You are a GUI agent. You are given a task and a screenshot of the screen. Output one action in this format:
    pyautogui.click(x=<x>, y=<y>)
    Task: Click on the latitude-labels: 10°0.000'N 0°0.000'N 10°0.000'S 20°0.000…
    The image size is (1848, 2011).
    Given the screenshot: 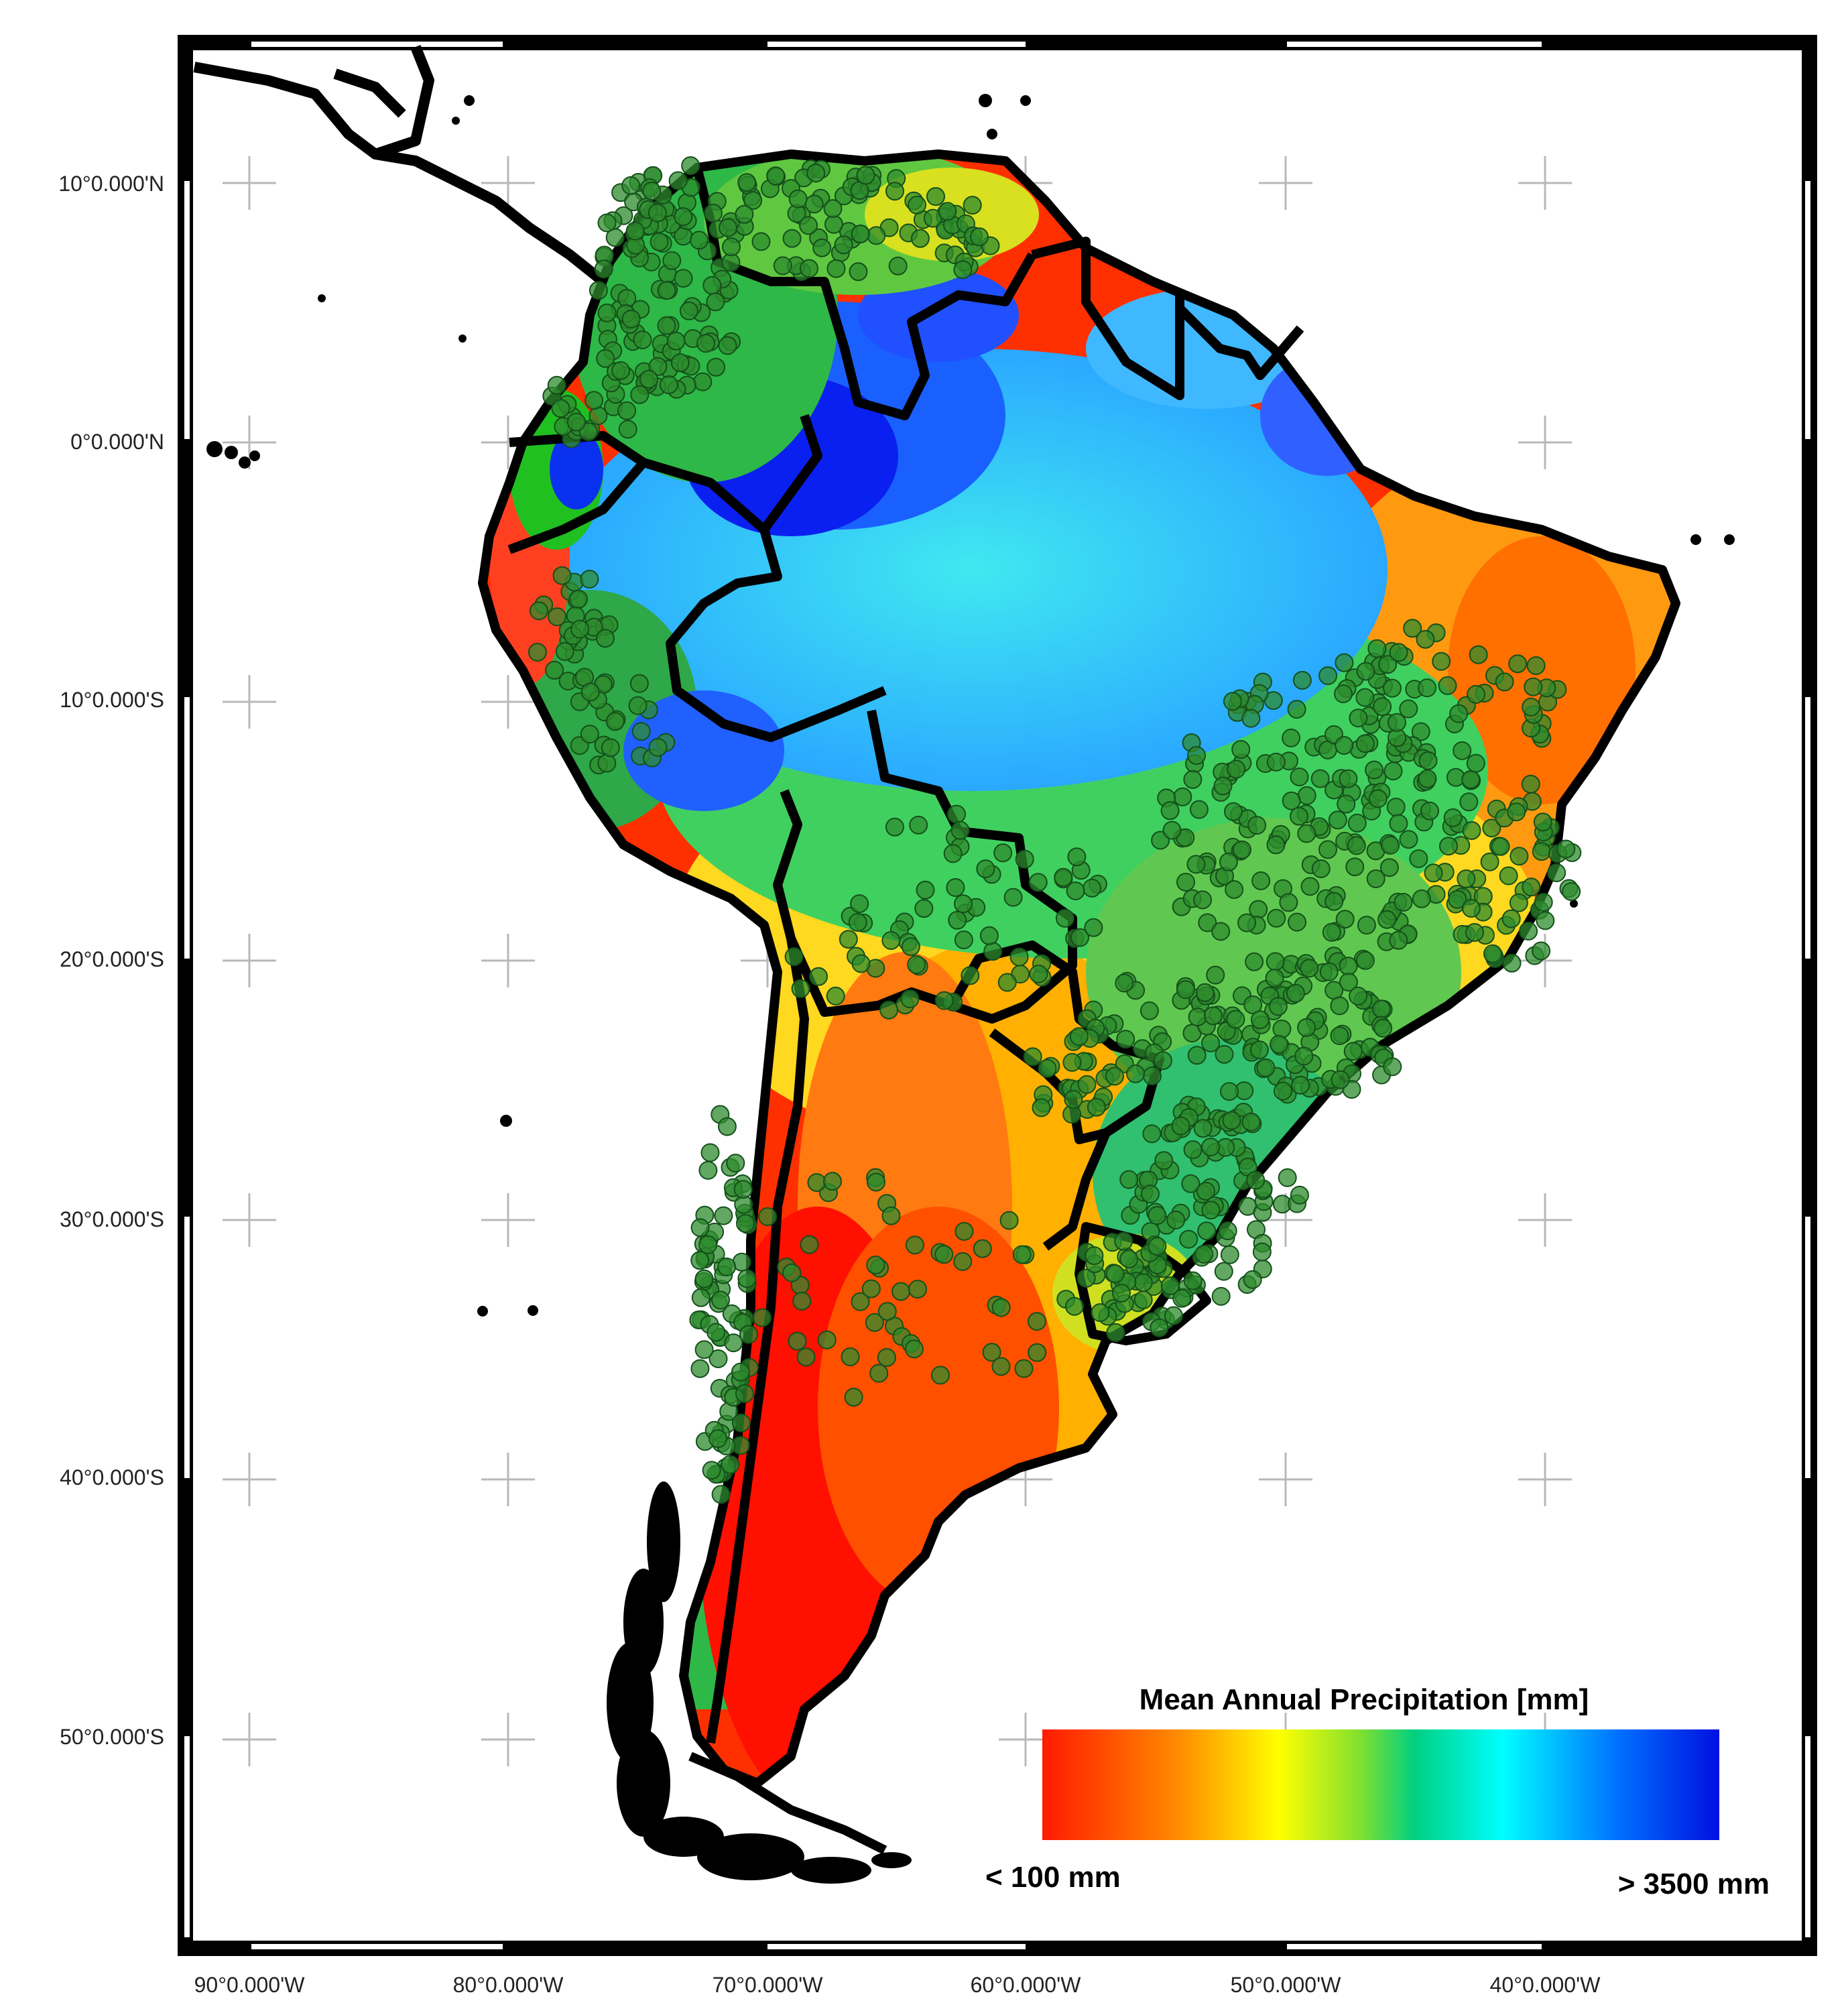 What is the action you would take?
    pyautogui.click(x=111, y=960)
    